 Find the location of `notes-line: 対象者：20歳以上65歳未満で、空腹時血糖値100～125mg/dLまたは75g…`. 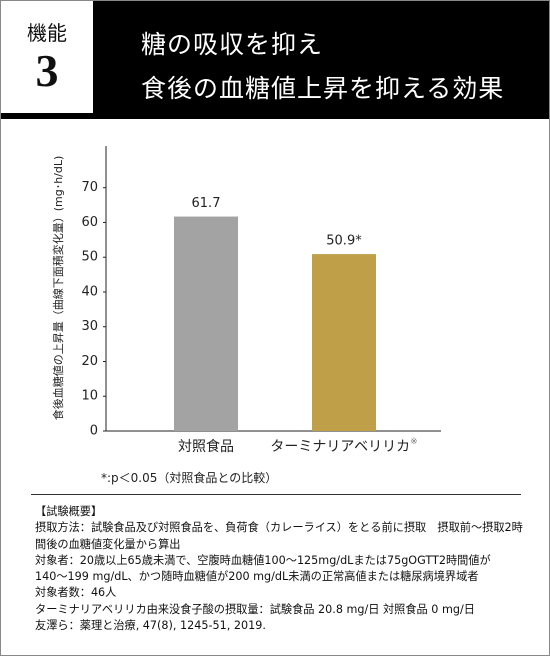

notes-line: 対象者：20歳以上65歳未満で、空腹時血糖値100～125mg/dLまたは75g… is located at coordinates (263, 560).